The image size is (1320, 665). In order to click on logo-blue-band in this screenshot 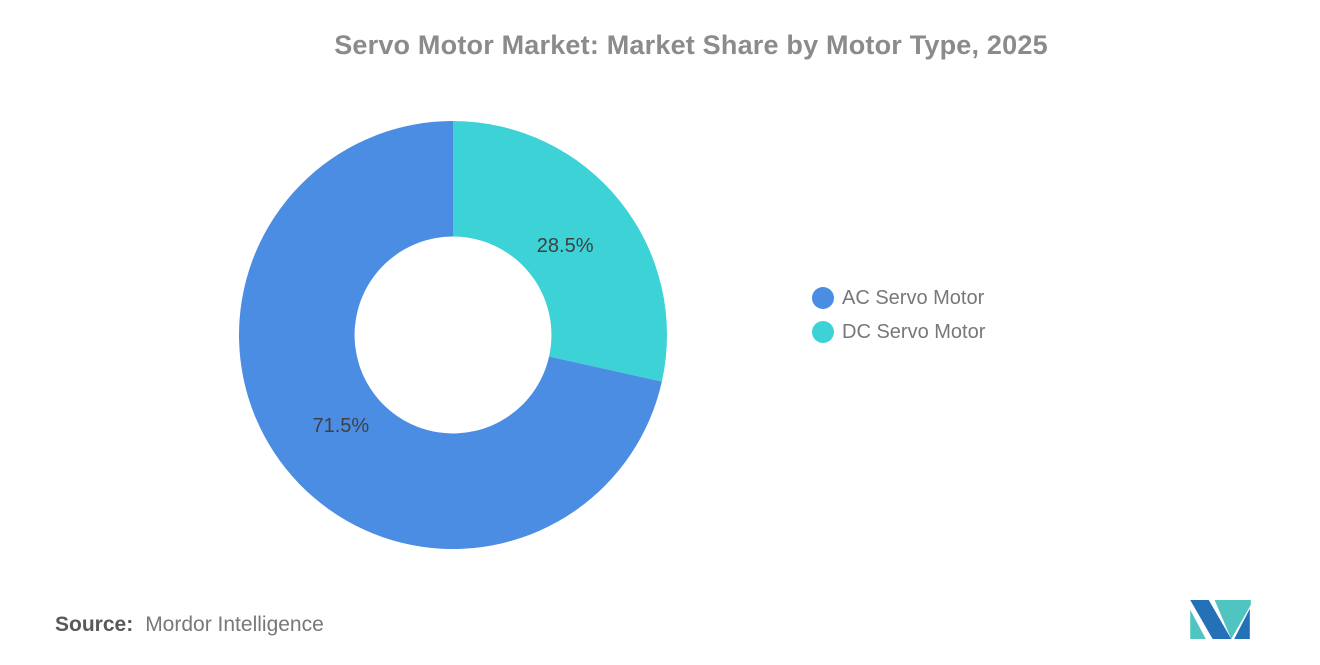, I will do `click(1211, 619)`.